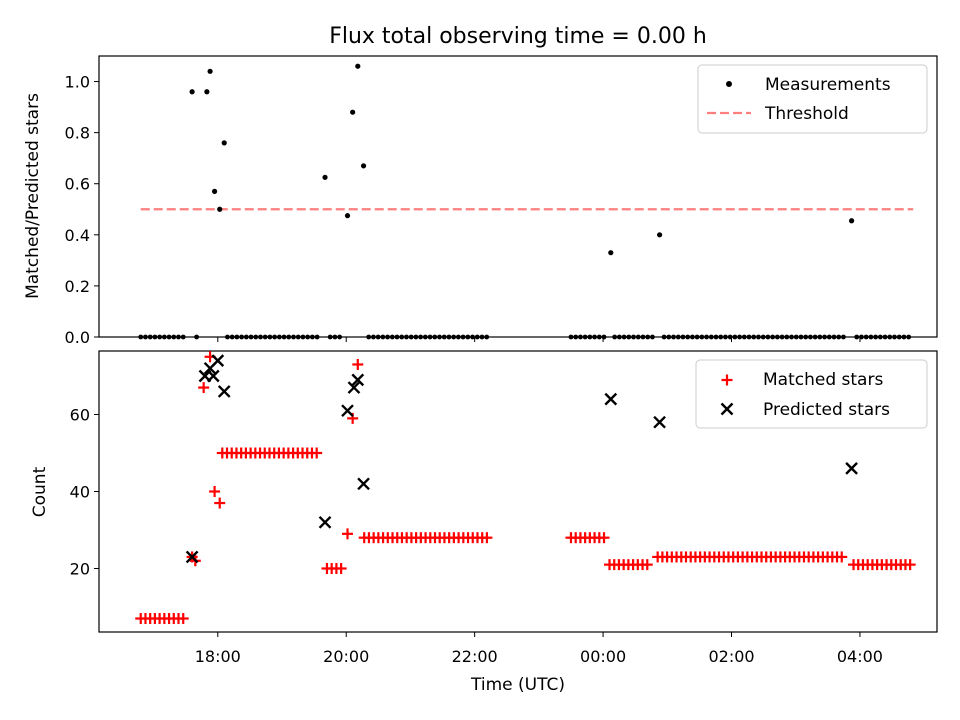  Describe the element at coordinates (823, 380) in the screenshot. I see `legend-matched-label: Matched stars` at that location.